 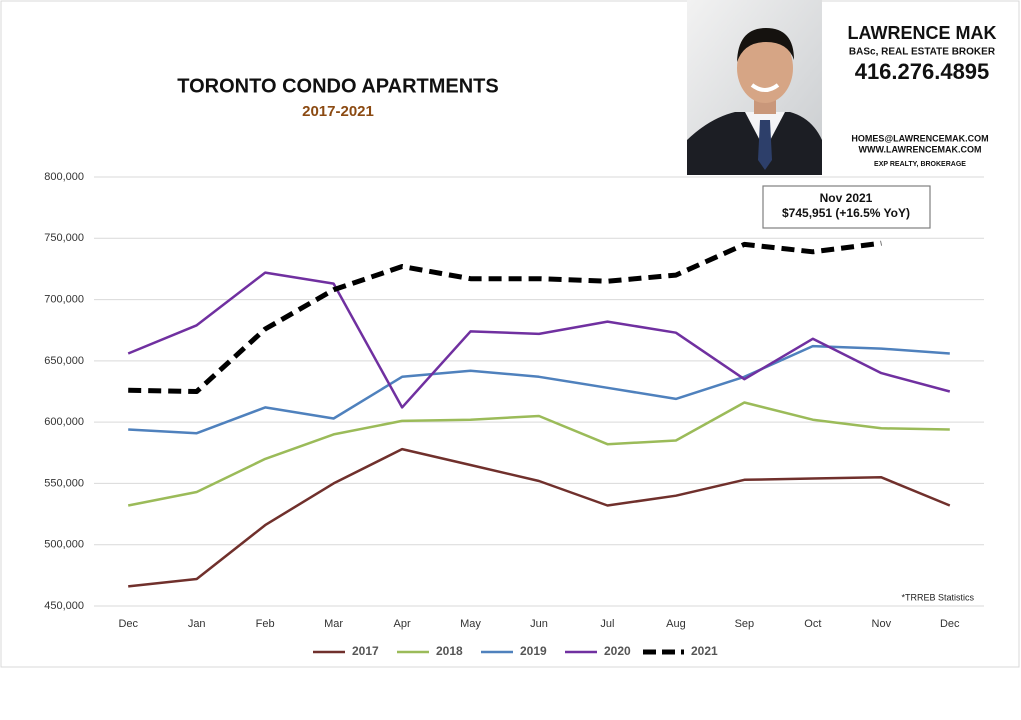 I want to click on y-tick-label: 550,000, so click(x=64, y=483).